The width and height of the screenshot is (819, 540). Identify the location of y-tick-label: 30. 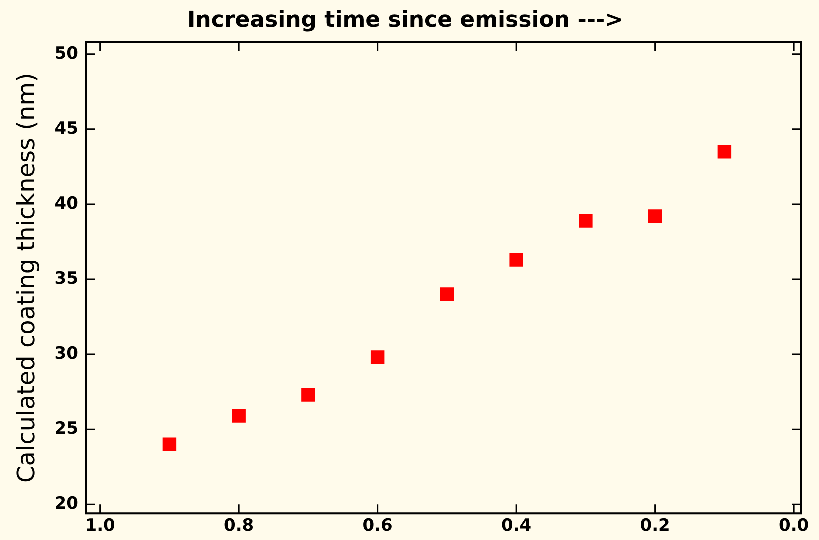
(66, 354).